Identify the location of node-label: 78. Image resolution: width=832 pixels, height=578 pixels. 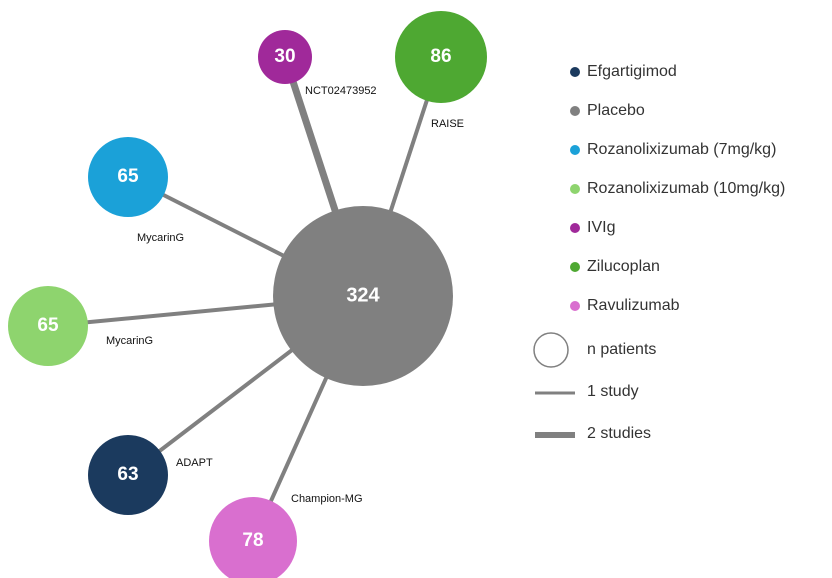
(252, 540).